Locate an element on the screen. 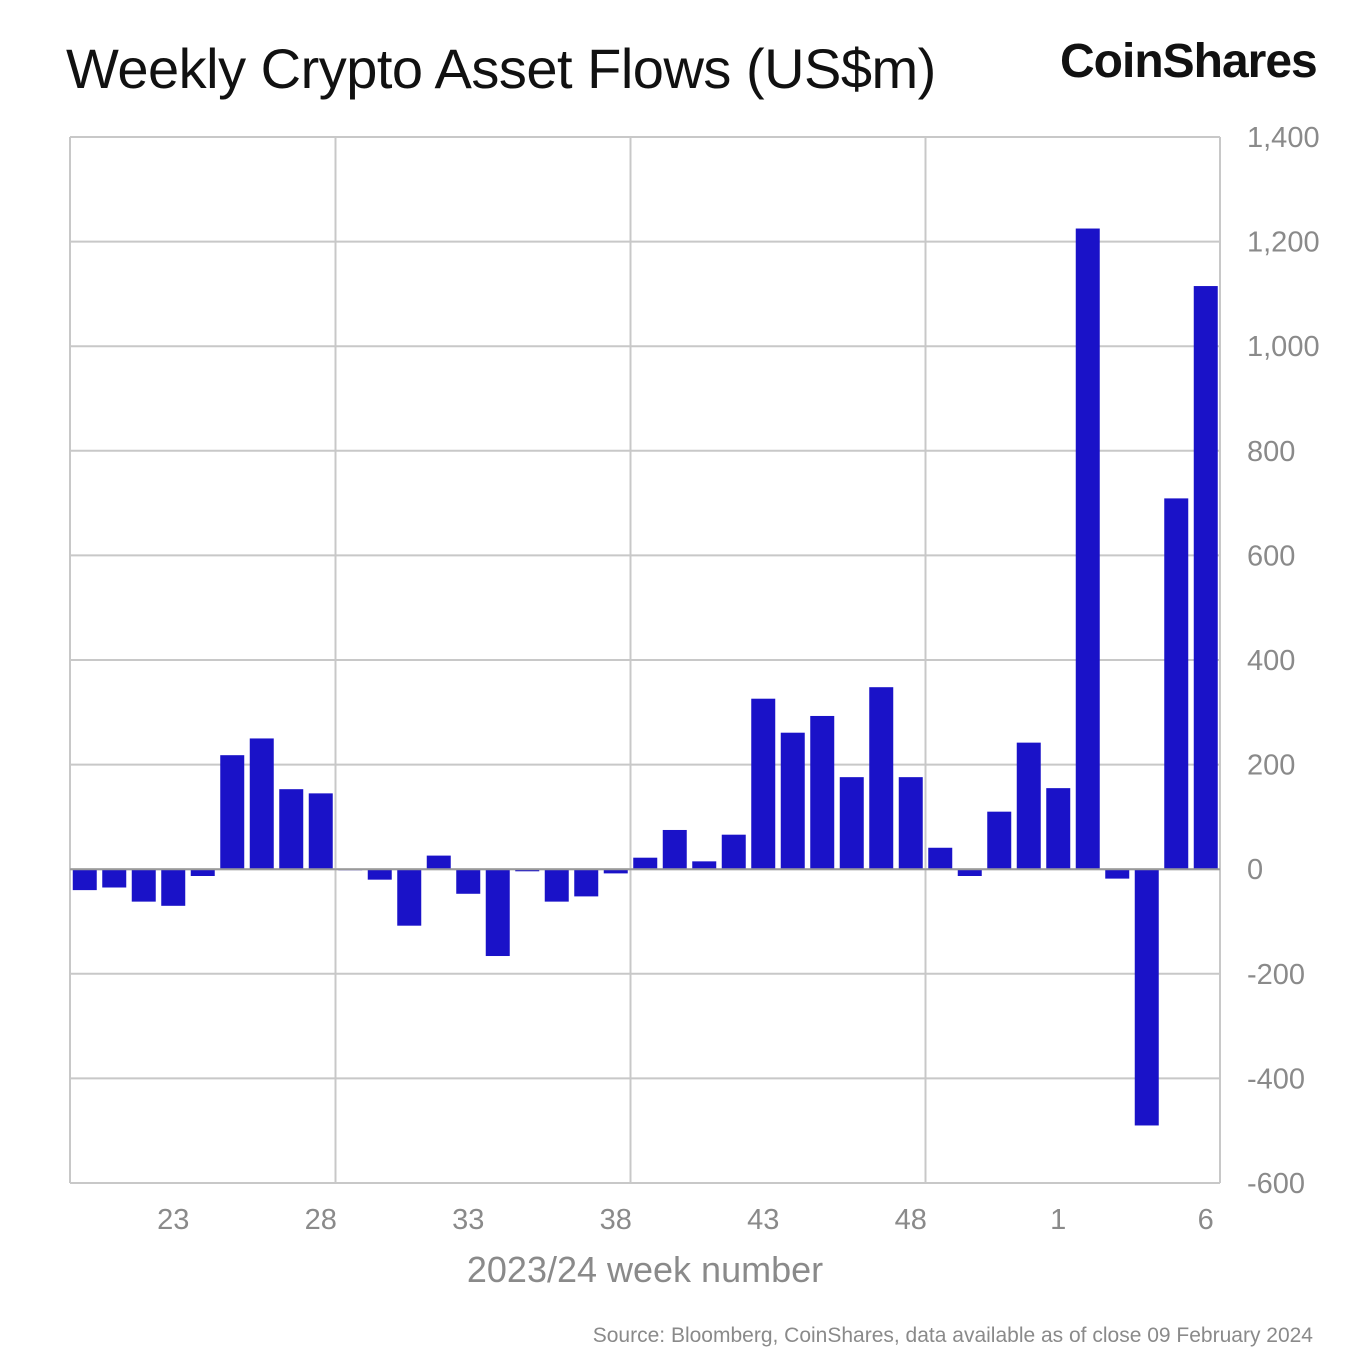 The image size is (1367, 1363). x-axis-title: 2023/24 week number is located at coordinates (645, 1269).